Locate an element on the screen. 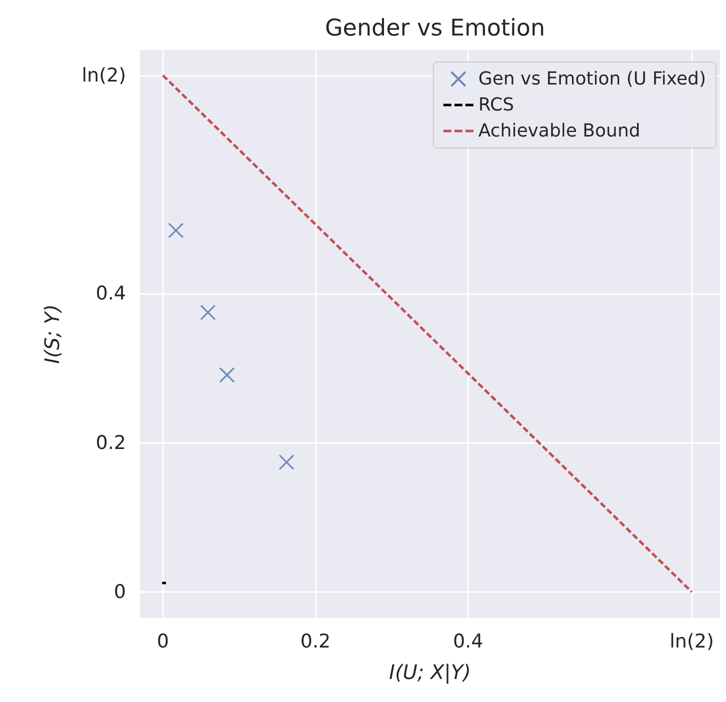 The height and width of the screenshot is (702, 726). y-tick-label: ln(2) is located at coordinates (104, 75).